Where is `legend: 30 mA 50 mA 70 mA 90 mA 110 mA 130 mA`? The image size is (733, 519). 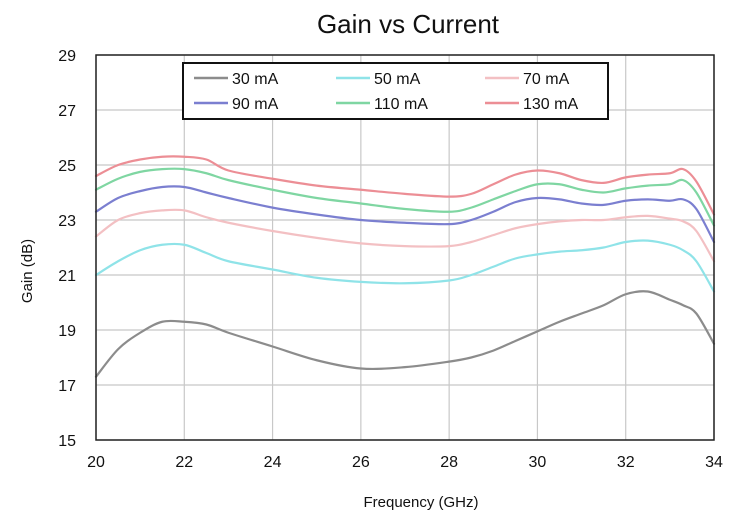
legend: 30 mA 50 mA 70 mA 90 mA 110 mA 130 mA is located at coordinates (395, 91).